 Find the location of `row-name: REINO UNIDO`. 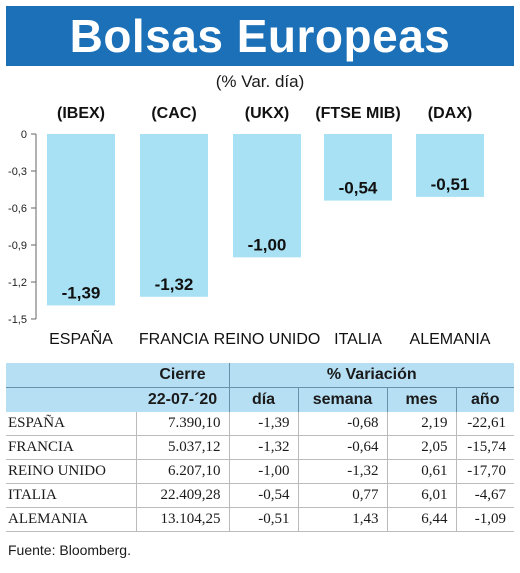

row-name: REINO UNIDO is located at coordinates (71, 471).